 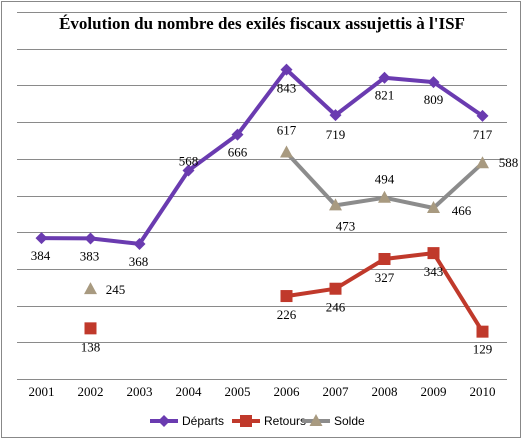 What do you see at coordinates (384, 77) in the screenshot?
I see `point-departs-2008` at bounding box center [384, 77].